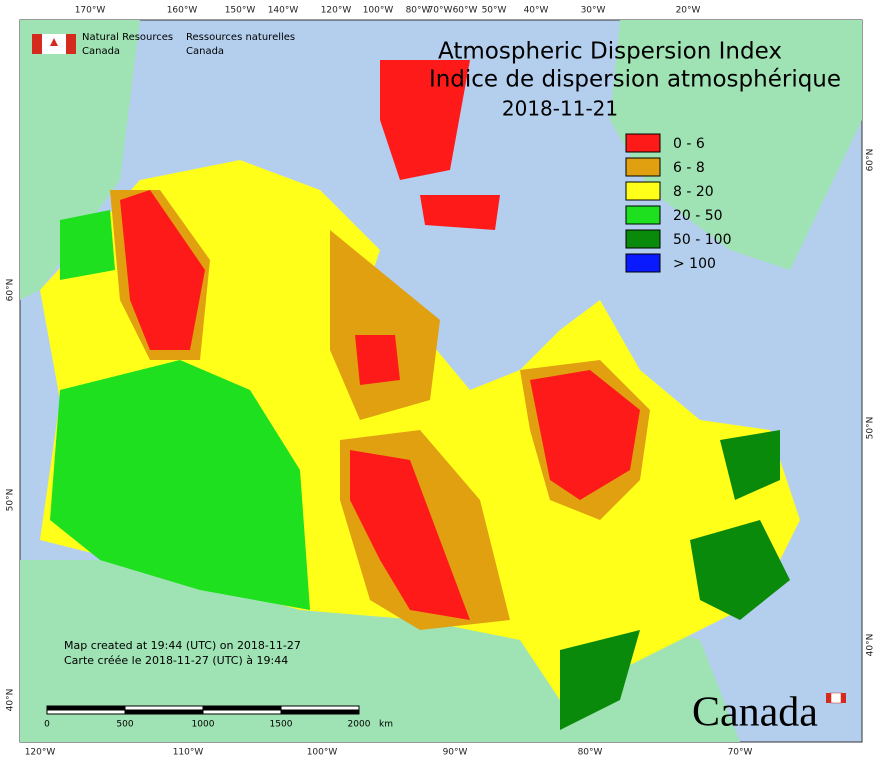  Describe the element at coordinates (386, 725) in the screenshot. I see `scale-unit: km` at that location.